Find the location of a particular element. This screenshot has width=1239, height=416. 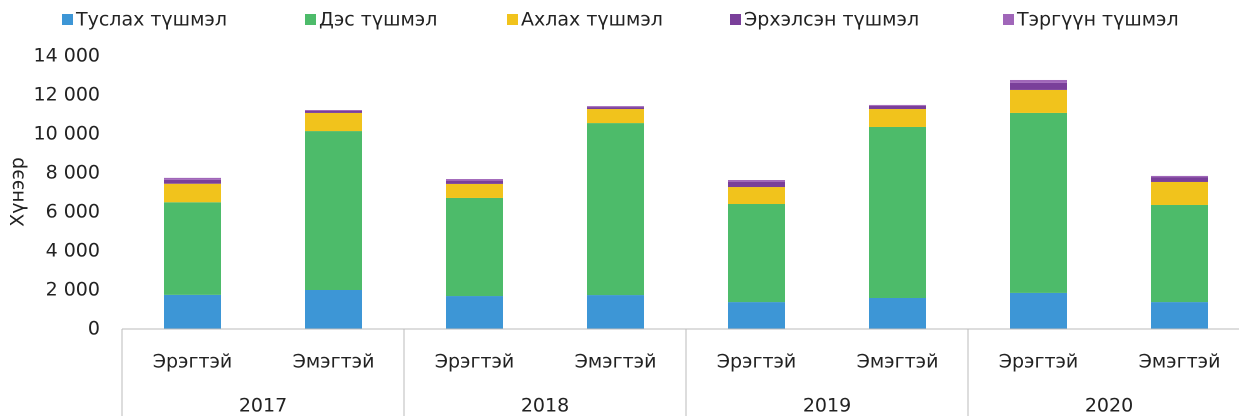

y-tick-label: 14 000 is located at coordinates (67, 56).